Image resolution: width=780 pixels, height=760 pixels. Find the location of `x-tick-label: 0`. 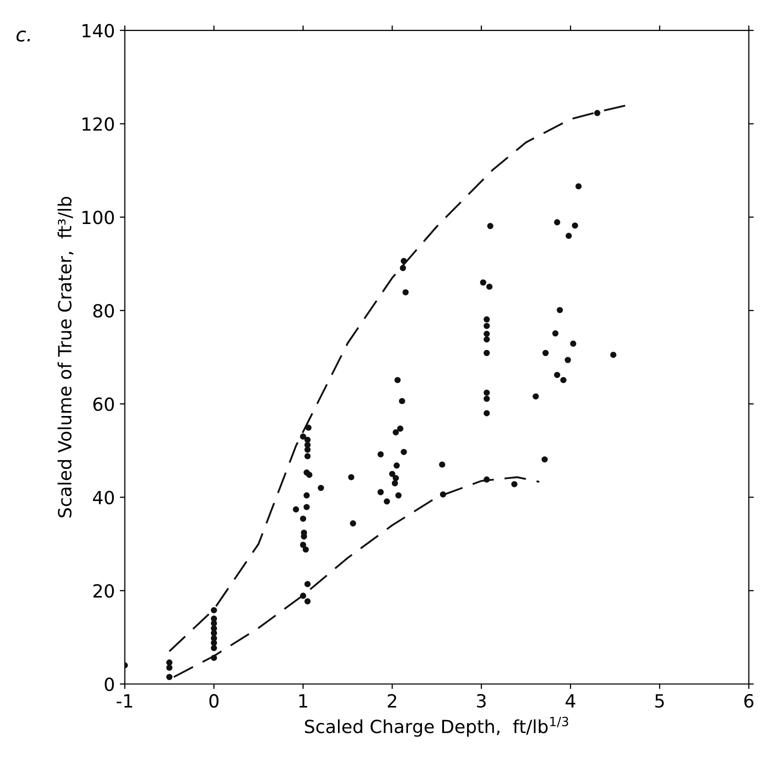

x-tick-label: 0 is located at coordinates (213, 701).